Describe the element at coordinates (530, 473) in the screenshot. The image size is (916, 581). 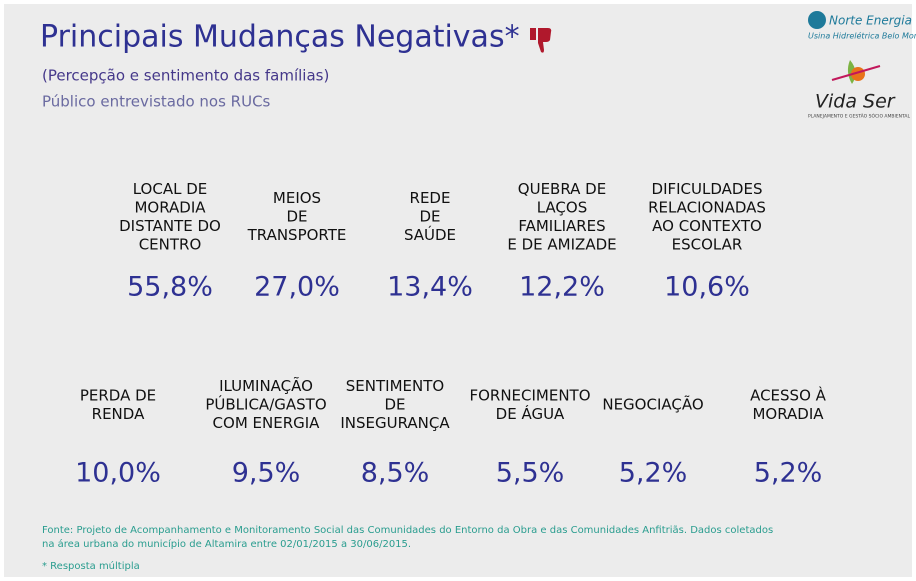
I see `item-value: 5,5%` at that location.